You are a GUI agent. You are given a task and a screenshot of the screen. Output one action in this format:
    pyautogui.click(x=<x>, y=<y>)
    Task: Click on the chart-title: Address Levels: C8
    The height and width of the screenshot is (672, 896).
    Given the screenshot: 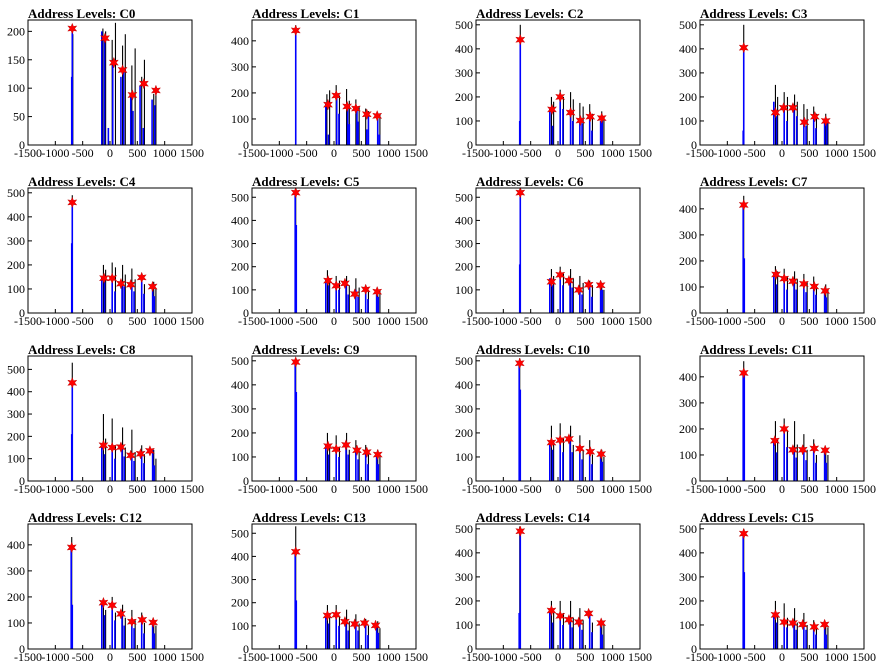 What is the action you would take?
    pyautogui.click(x=82, y=349)
    